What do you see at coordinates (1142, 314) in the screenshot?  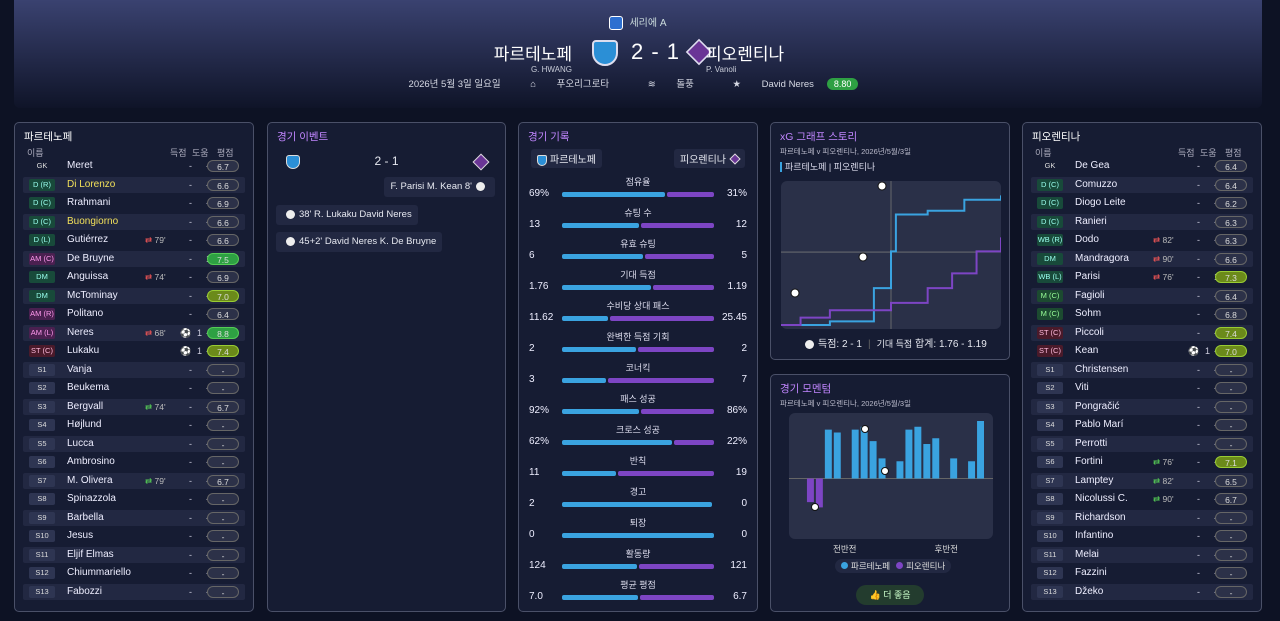 I see `player-row: M (C)Sohm--6.8` at bounding box center [1142, 314].